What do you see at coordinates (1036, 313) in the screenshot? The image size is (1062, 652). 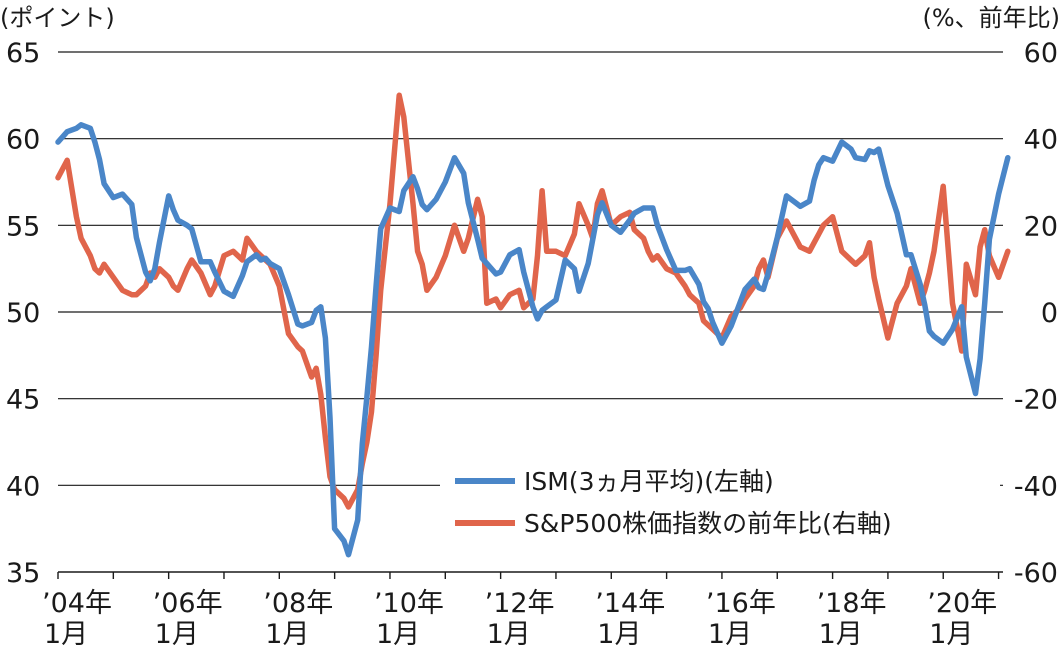 I see `right-y-axis-labels: 60 40 20 0 -20 -40 -60` at bounding box center [1036, 313].